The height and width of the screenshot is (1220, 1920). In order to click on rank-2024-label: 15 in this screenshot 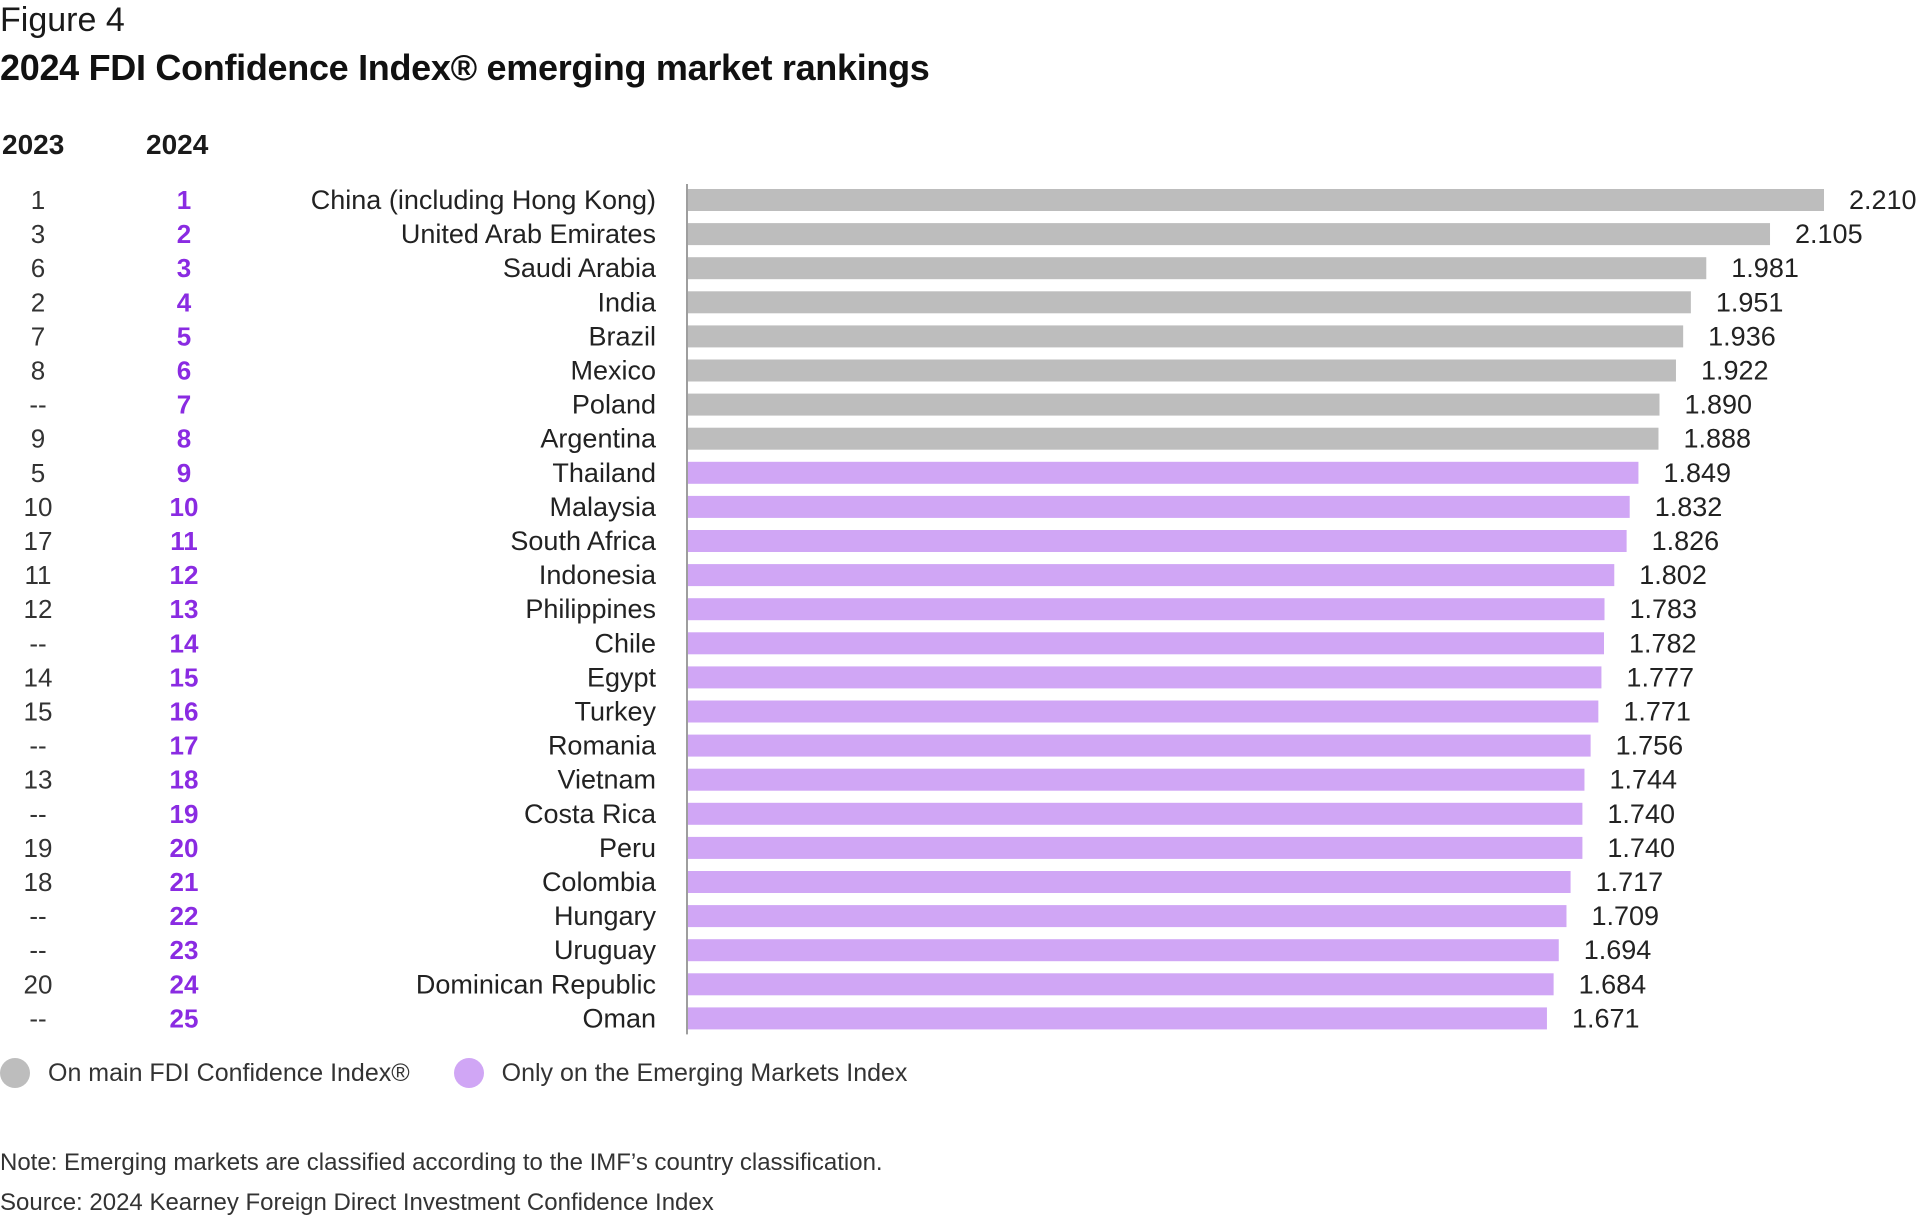, I will do `click(184, 677)`.